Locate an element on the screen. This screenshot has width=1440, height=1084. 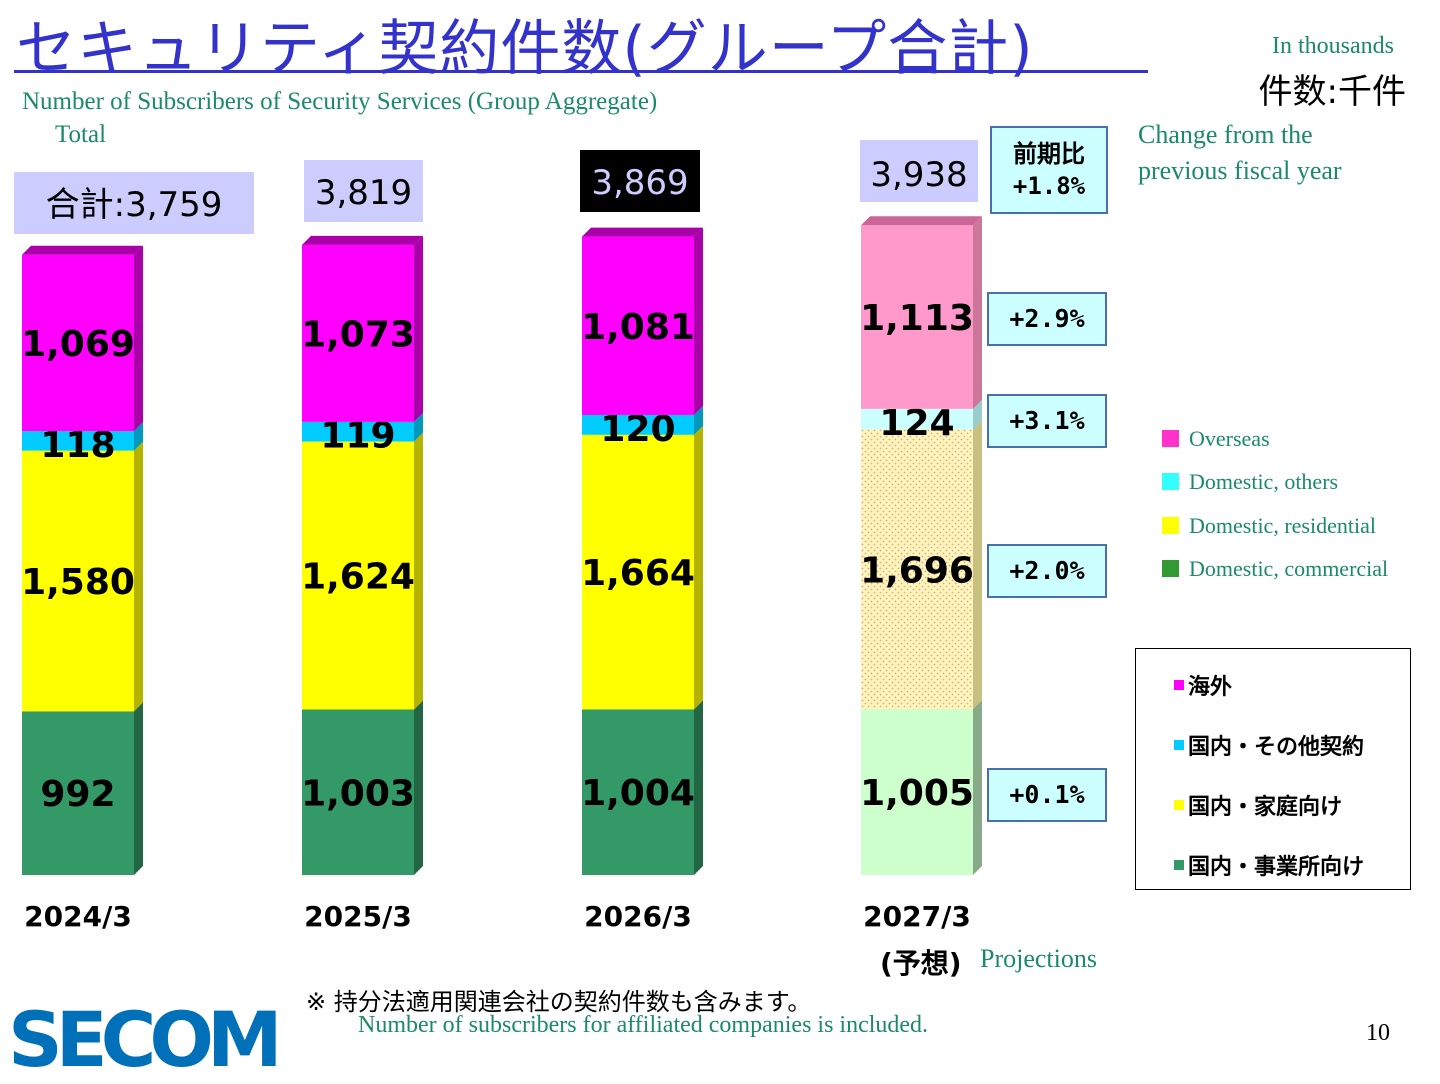
projection-label-en: Projections is located at coordinates (1038, 958).